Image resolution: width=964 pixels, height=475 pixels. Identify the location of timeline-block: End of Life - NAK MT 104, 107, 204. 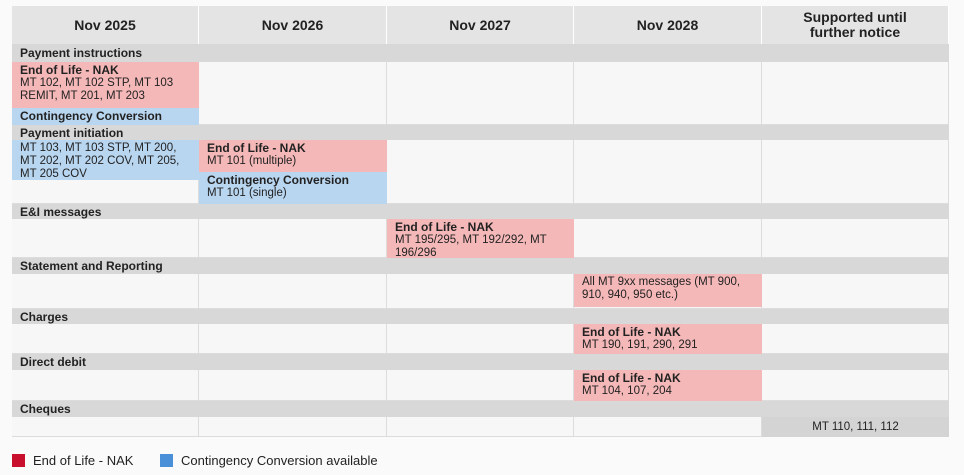
(668, 385).